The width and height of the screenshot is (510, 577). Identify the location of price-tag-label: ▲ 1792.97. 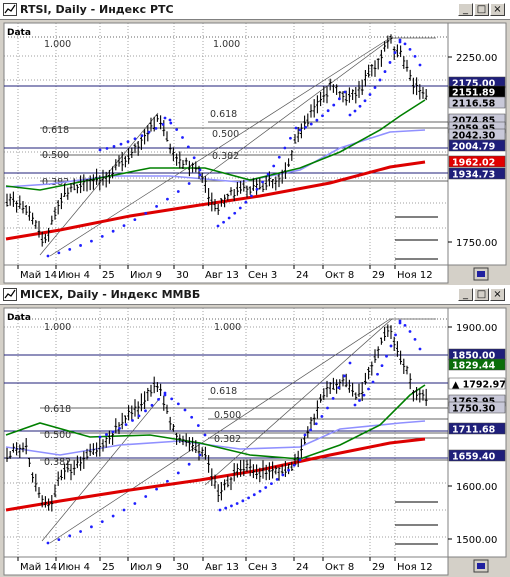
(479, 385).